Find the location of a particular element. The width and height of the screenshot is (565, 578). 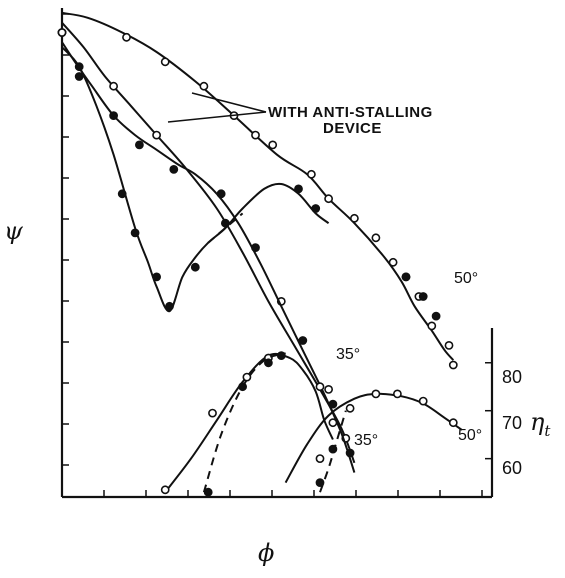

label-eta-50: 50° is located at coordinates (470, 435).